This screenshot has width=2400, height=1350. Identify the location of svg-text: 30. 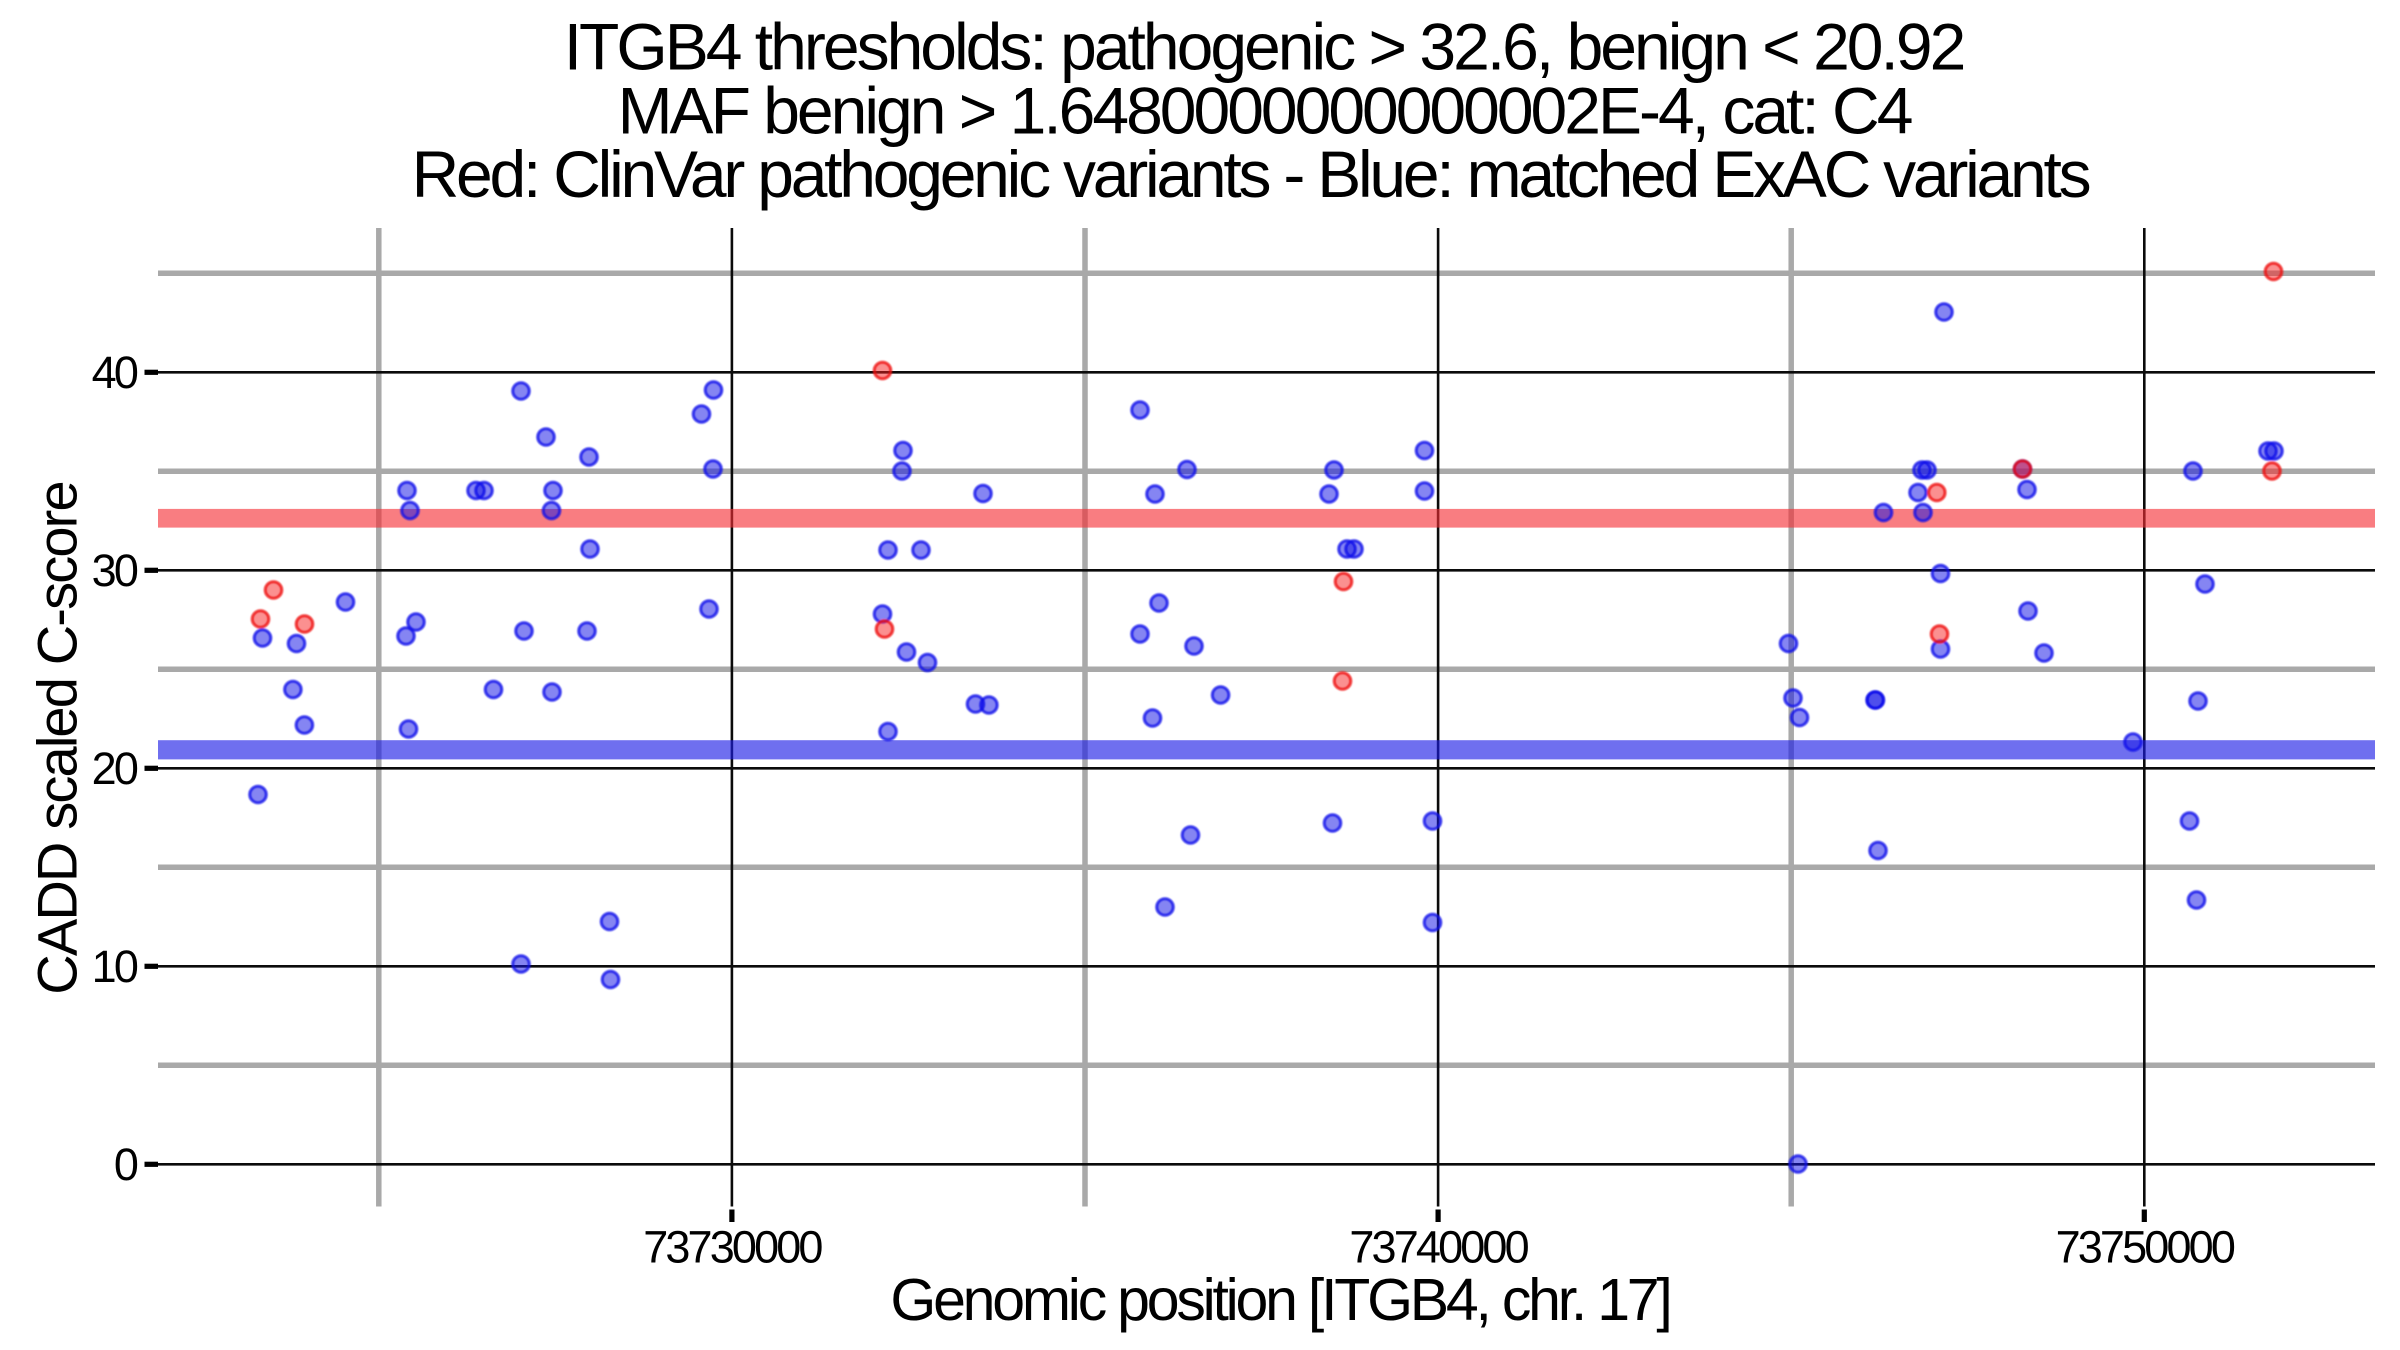
(115, 570).